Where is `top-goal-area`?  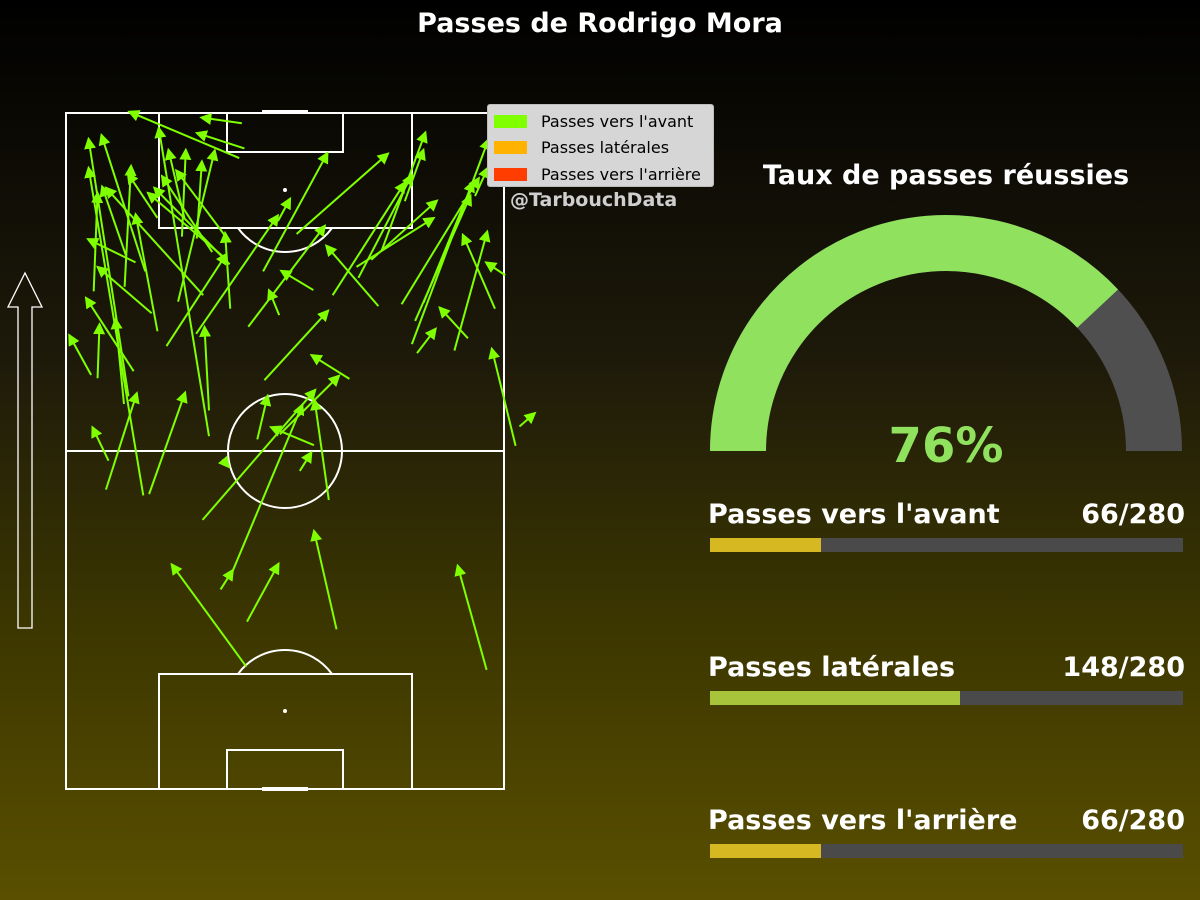 top-goal-area is located at coordinates (285, 132).